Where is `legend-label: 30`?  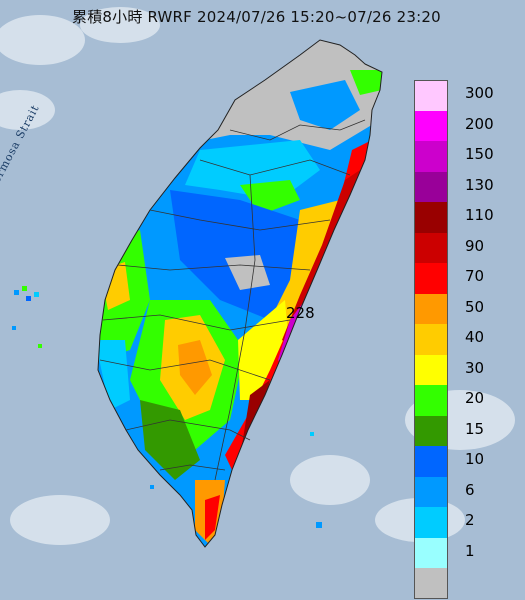 legend-label: 30 is located at coordinates (475, 367).